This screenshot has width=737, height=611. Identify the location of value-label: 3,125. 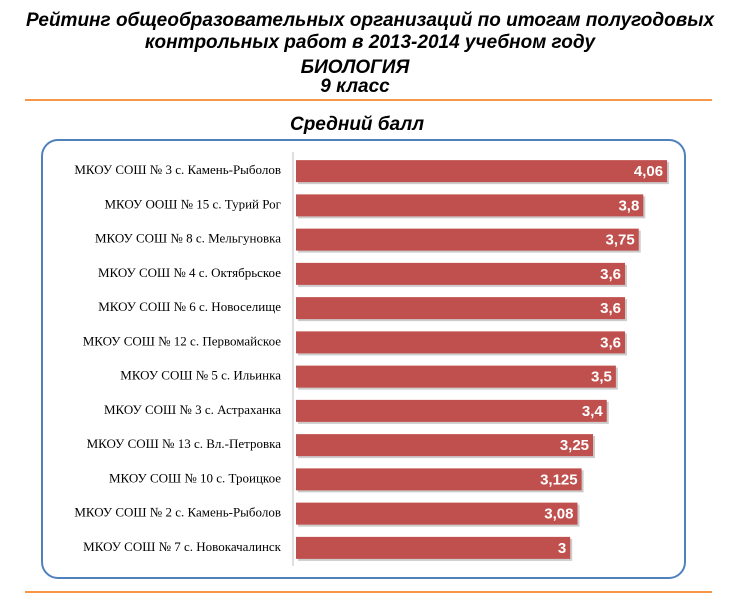
(559, 479).